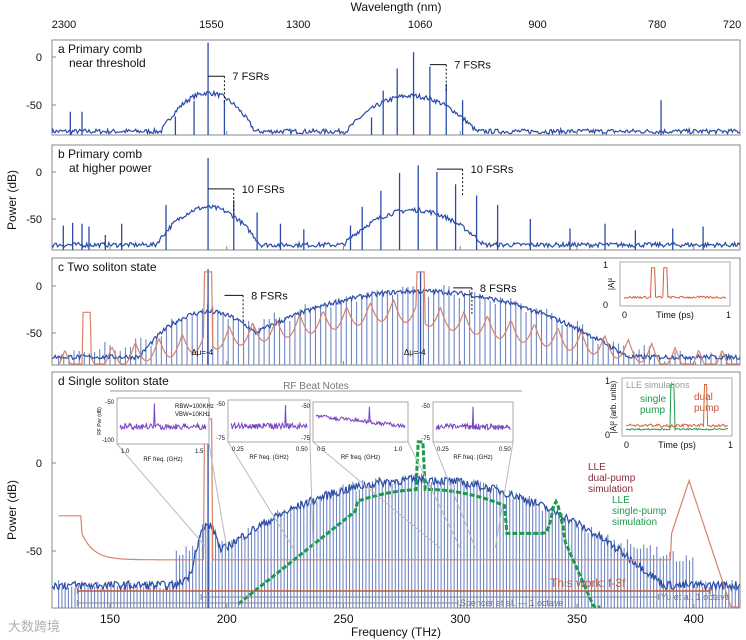 Image resolution: width=746 pixels, height=640 pixels. I want to click on wavelength-tick-label: 2300, so click(64, 25).